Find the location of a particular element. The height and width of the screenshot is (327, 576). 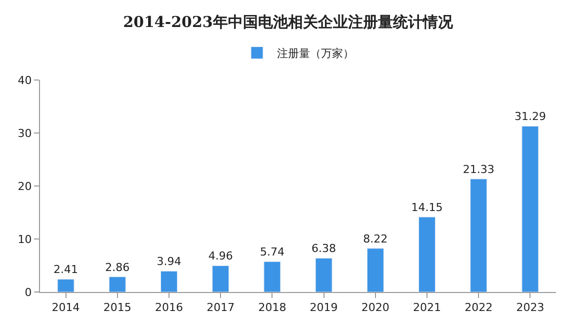

x-tick-label: 2017 is located at coordinates (220, 307).